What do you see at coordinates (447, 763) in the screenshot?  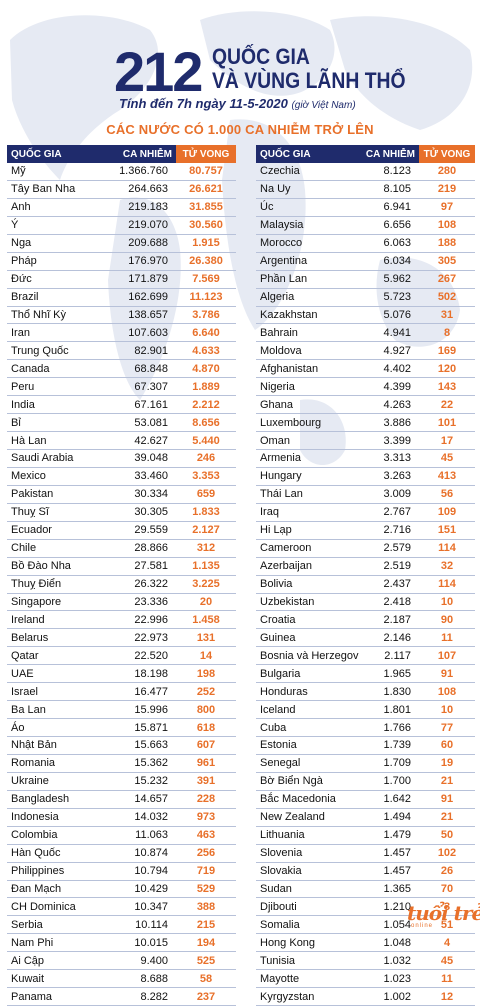 I see `death-count: 19` at bounding box center [447, 763].